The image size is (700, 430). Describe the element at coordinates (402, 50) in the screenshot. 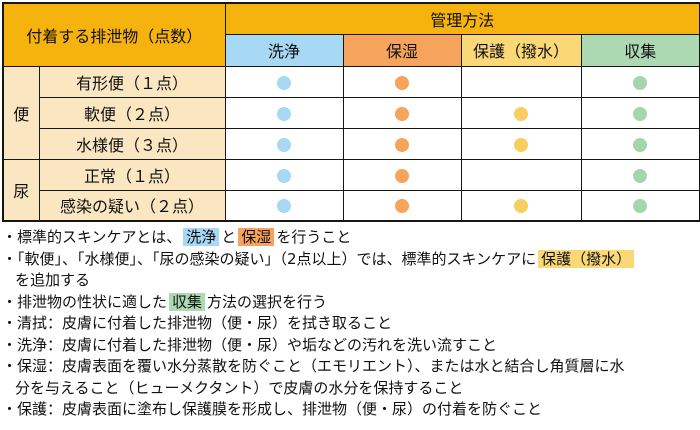

I see `column-header-moisturize: 保湿` at that location.